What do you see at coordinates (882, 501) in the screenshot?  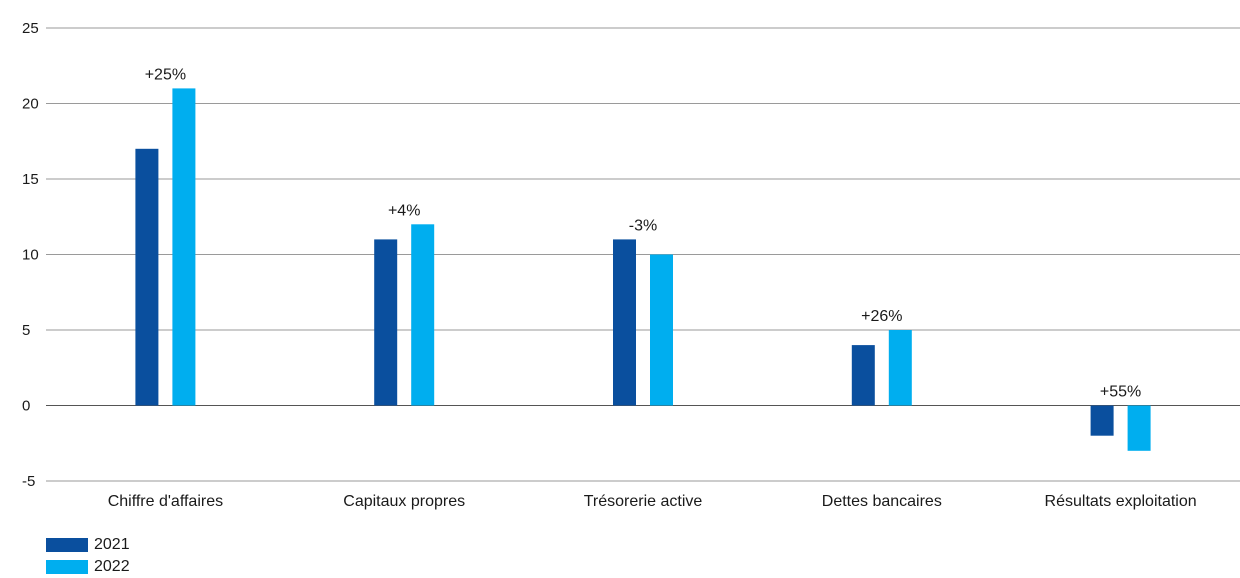 I see `x-category-label: Dettes bancaires` at bounding box center [882, 501].